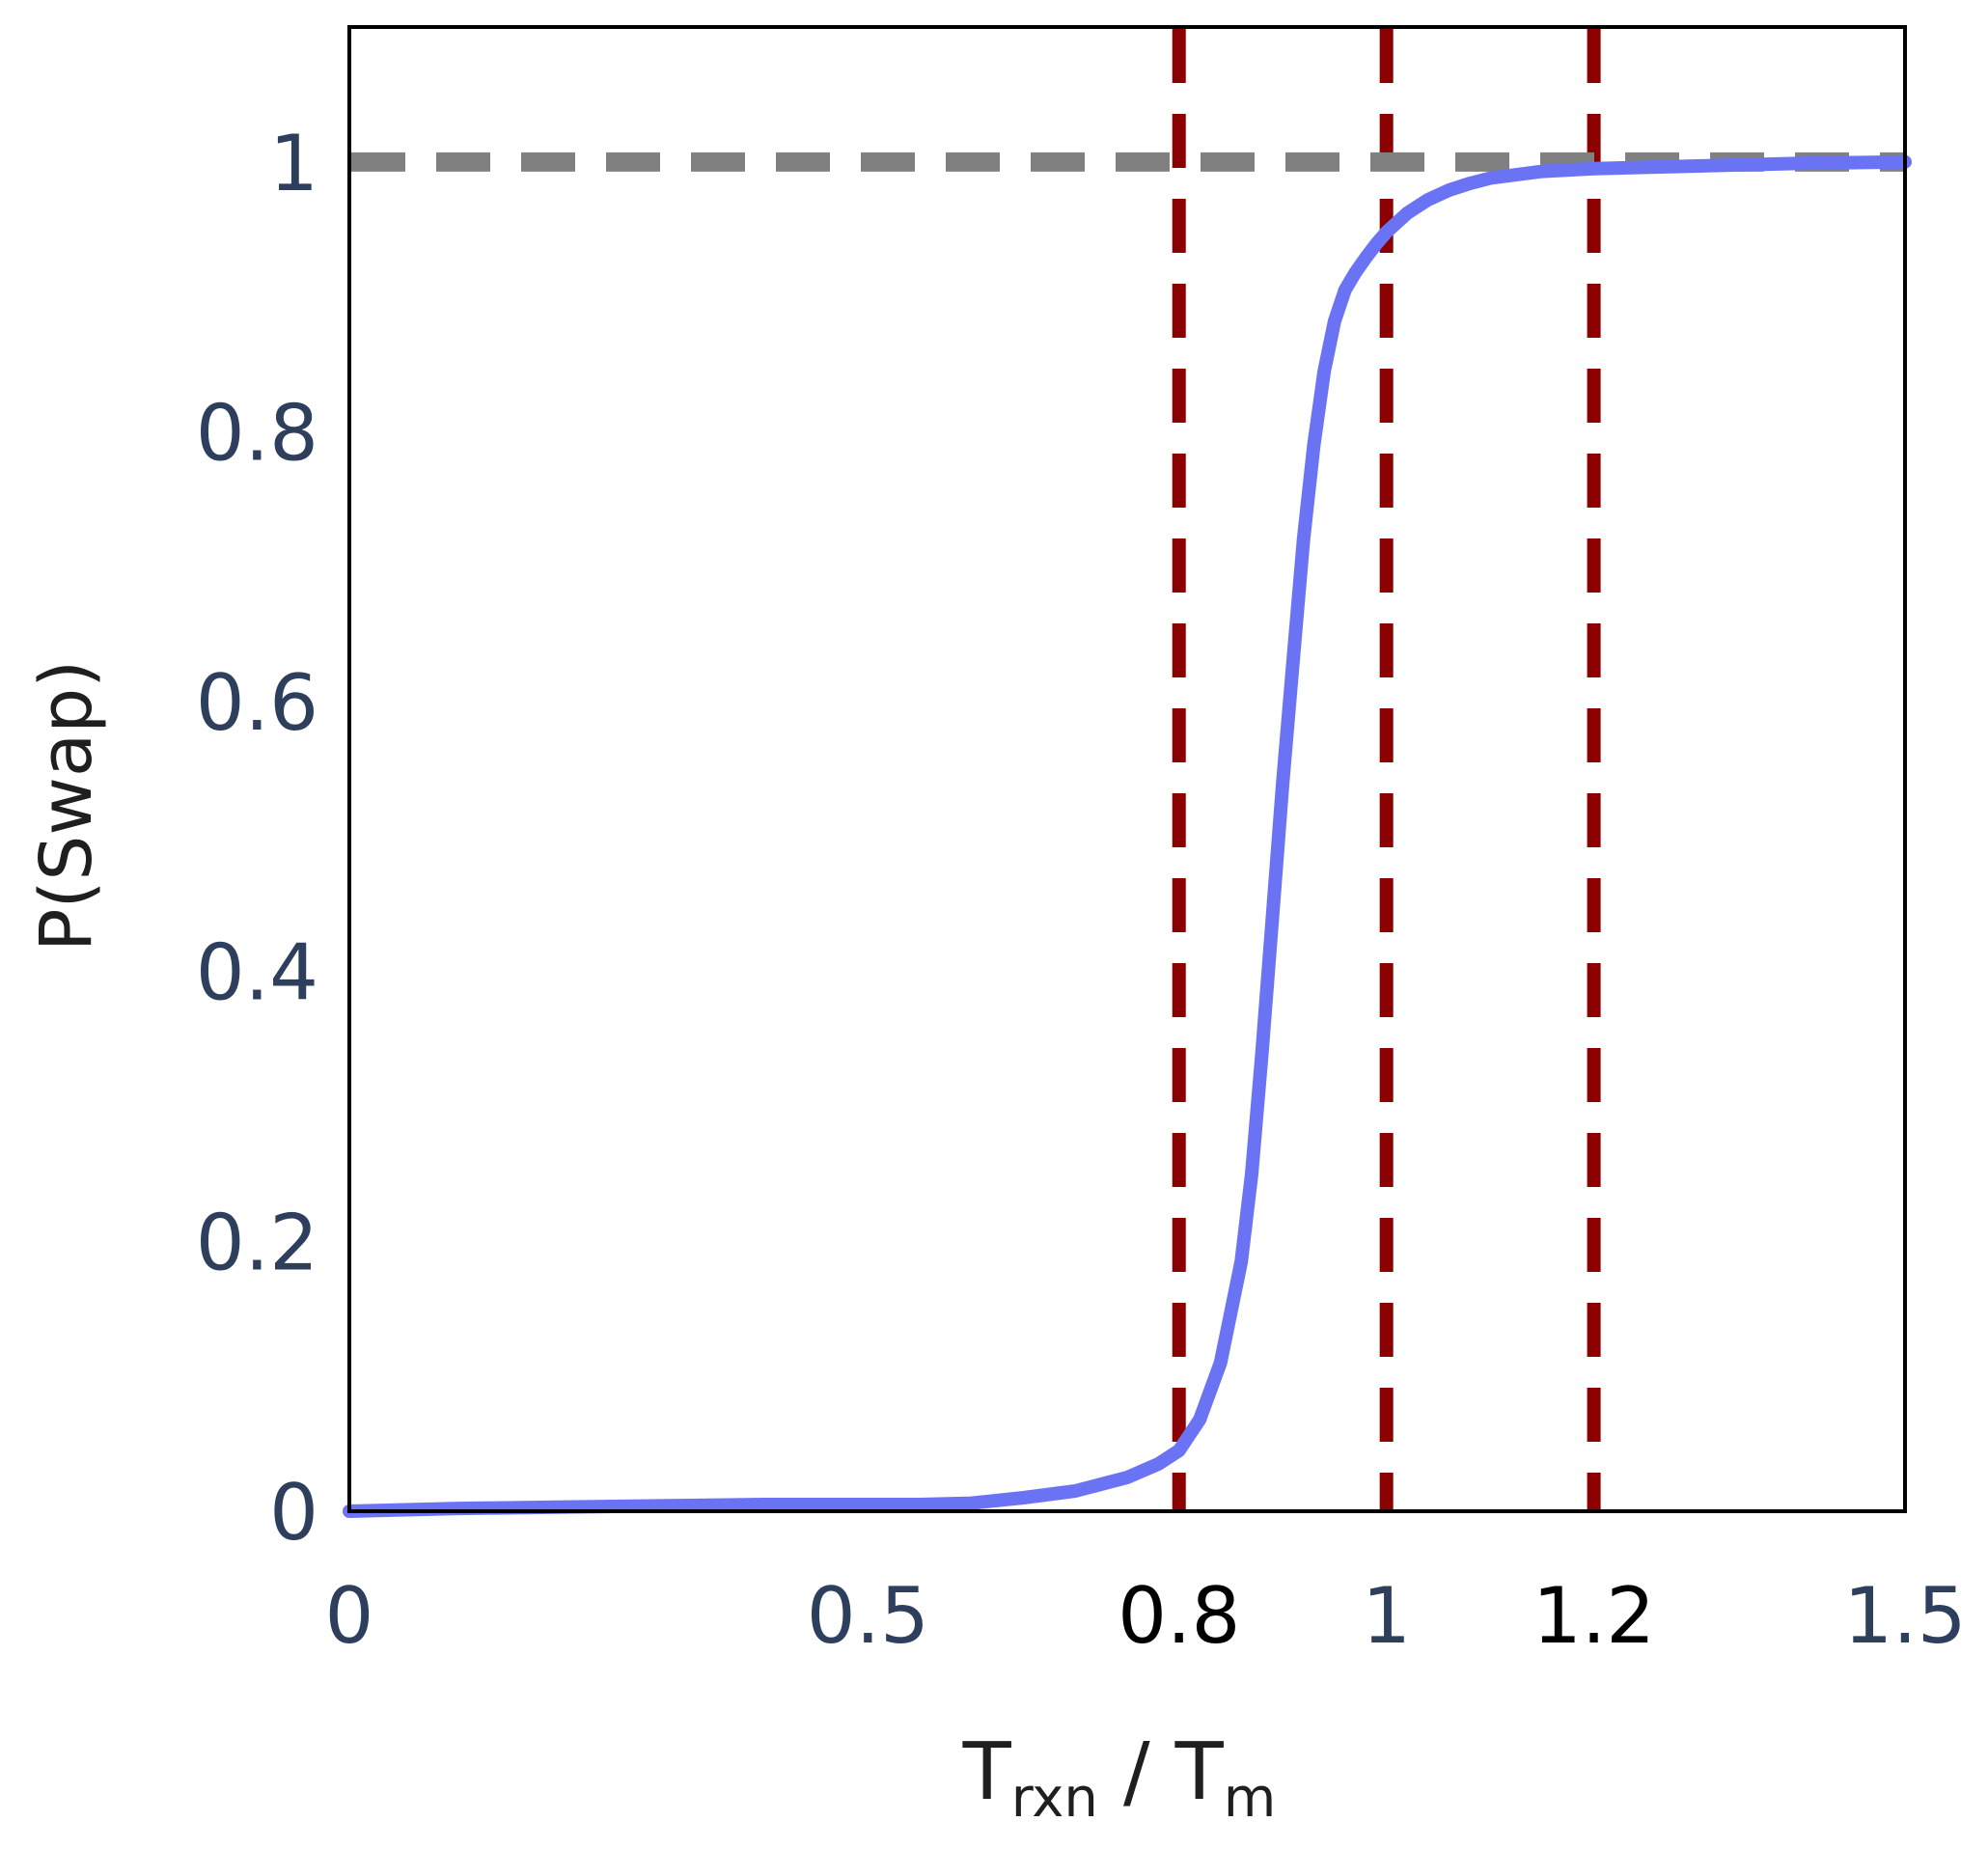 Image resolution: width=1988 pixels, height=1849 pixels. I want to click on y-tick-labels: 0 0.2 0.4 0.6 0.8 1, so click(257, 838).